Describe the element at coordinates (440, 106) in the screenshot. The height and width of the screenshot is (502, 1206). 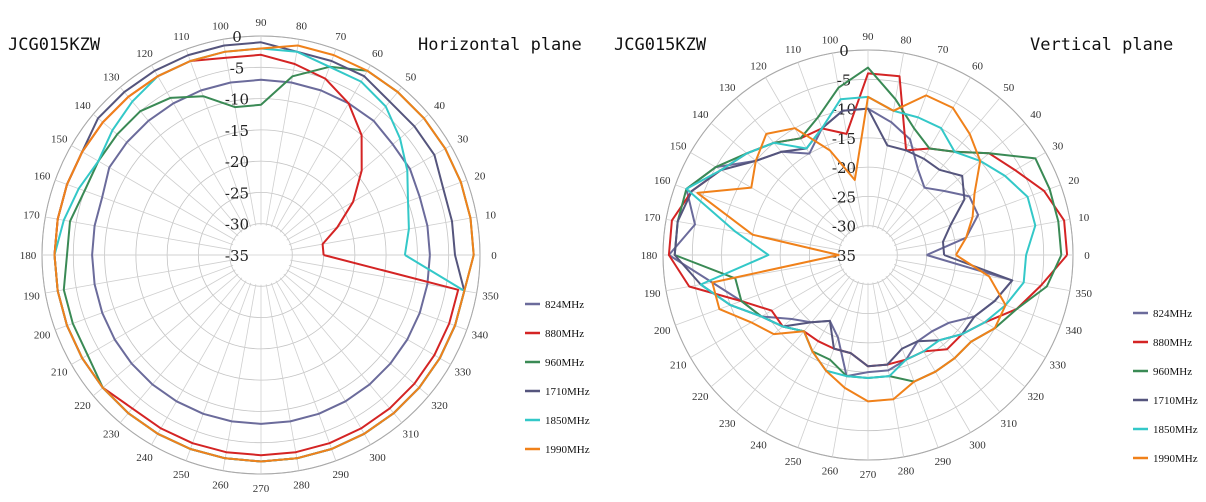
I see `angle-tick-label: 40` at that location.